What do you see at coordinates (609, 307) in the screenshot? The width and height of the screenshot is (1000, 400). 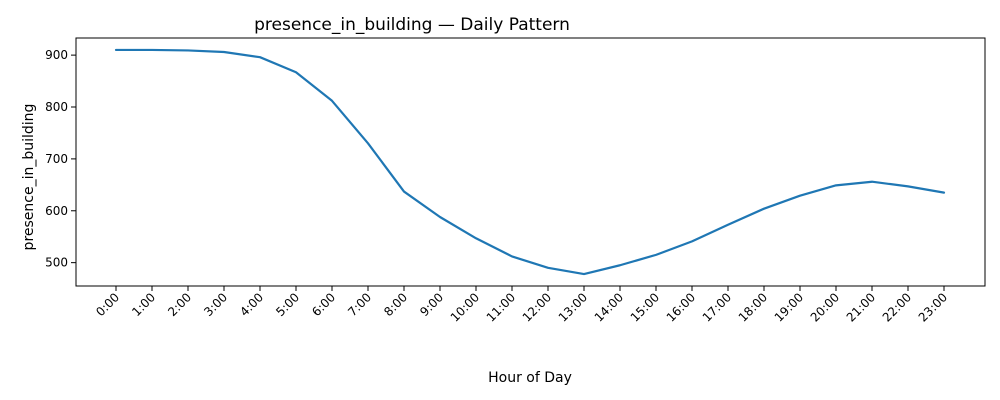 I see `x-tick-label: 14:00` at bounding box center [609, 307].